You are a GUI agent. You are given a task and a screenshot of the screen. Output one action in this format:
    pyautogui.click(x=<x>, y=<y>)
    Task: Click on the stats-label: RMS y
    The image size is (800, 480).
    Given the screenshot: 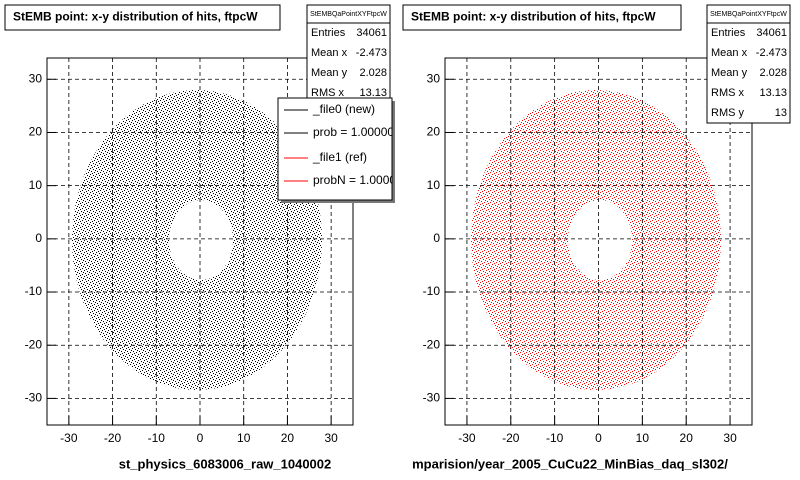 What is the action you would take?
    pyautogui.click(x=728, y=113)
    